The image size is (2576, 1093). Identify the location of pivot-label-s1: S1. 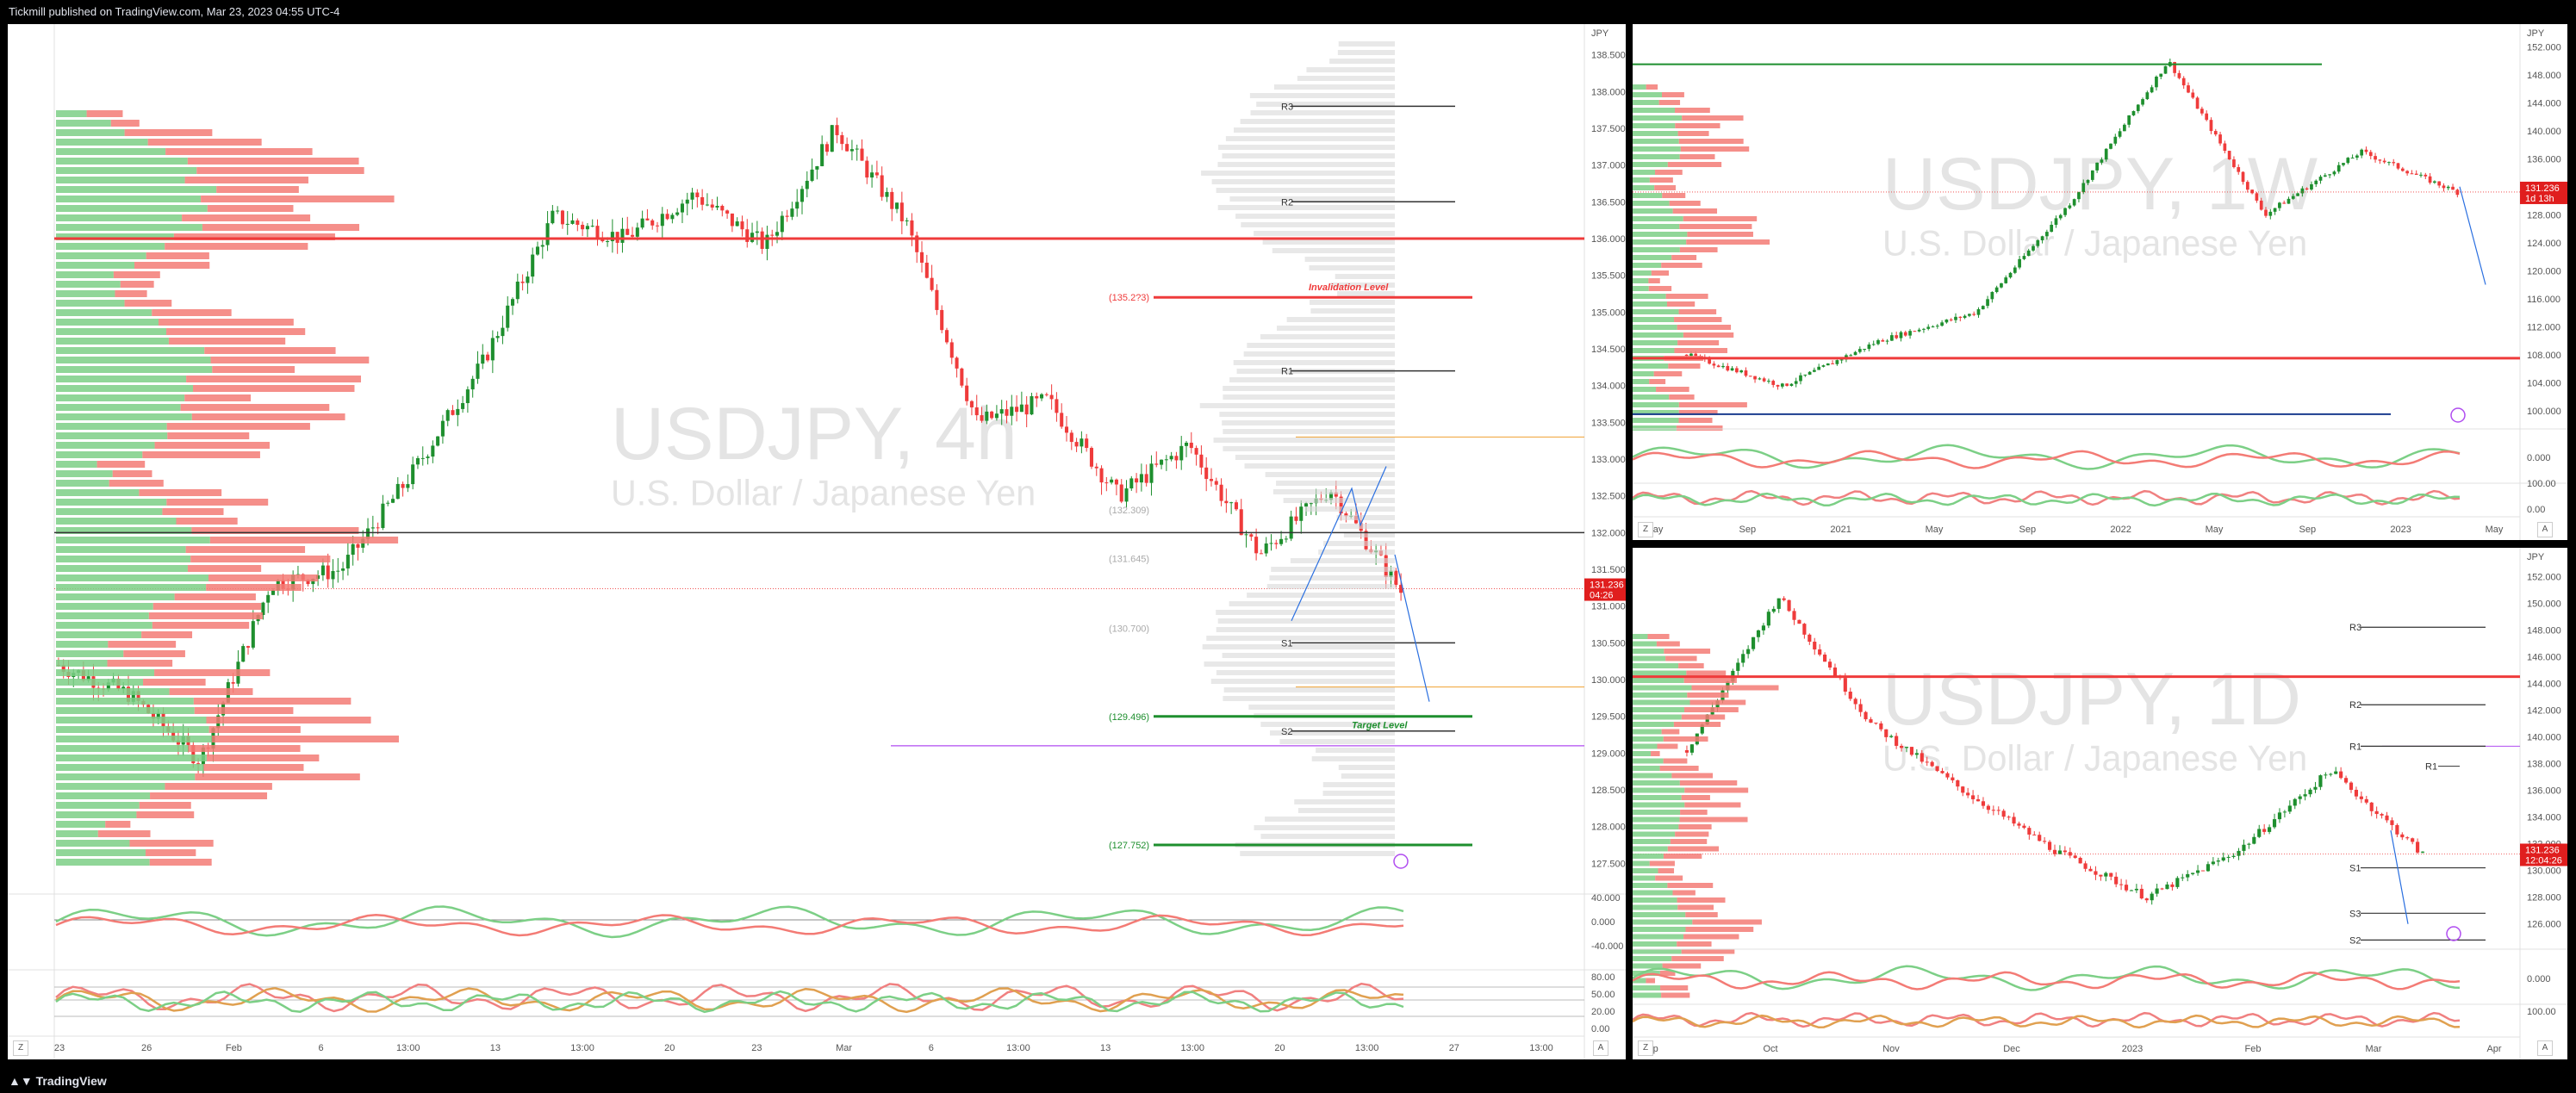
(1287, 643).